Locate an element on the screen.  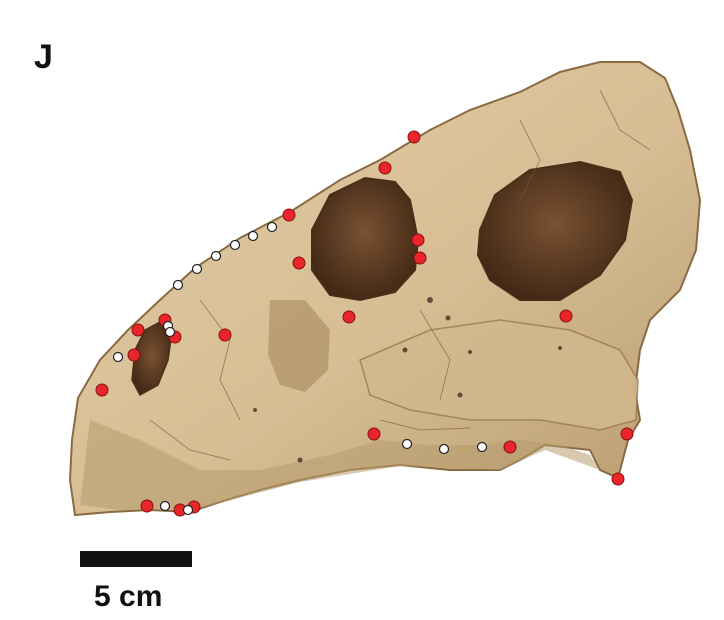
jugal-flare is located at coordinates (499, 375).